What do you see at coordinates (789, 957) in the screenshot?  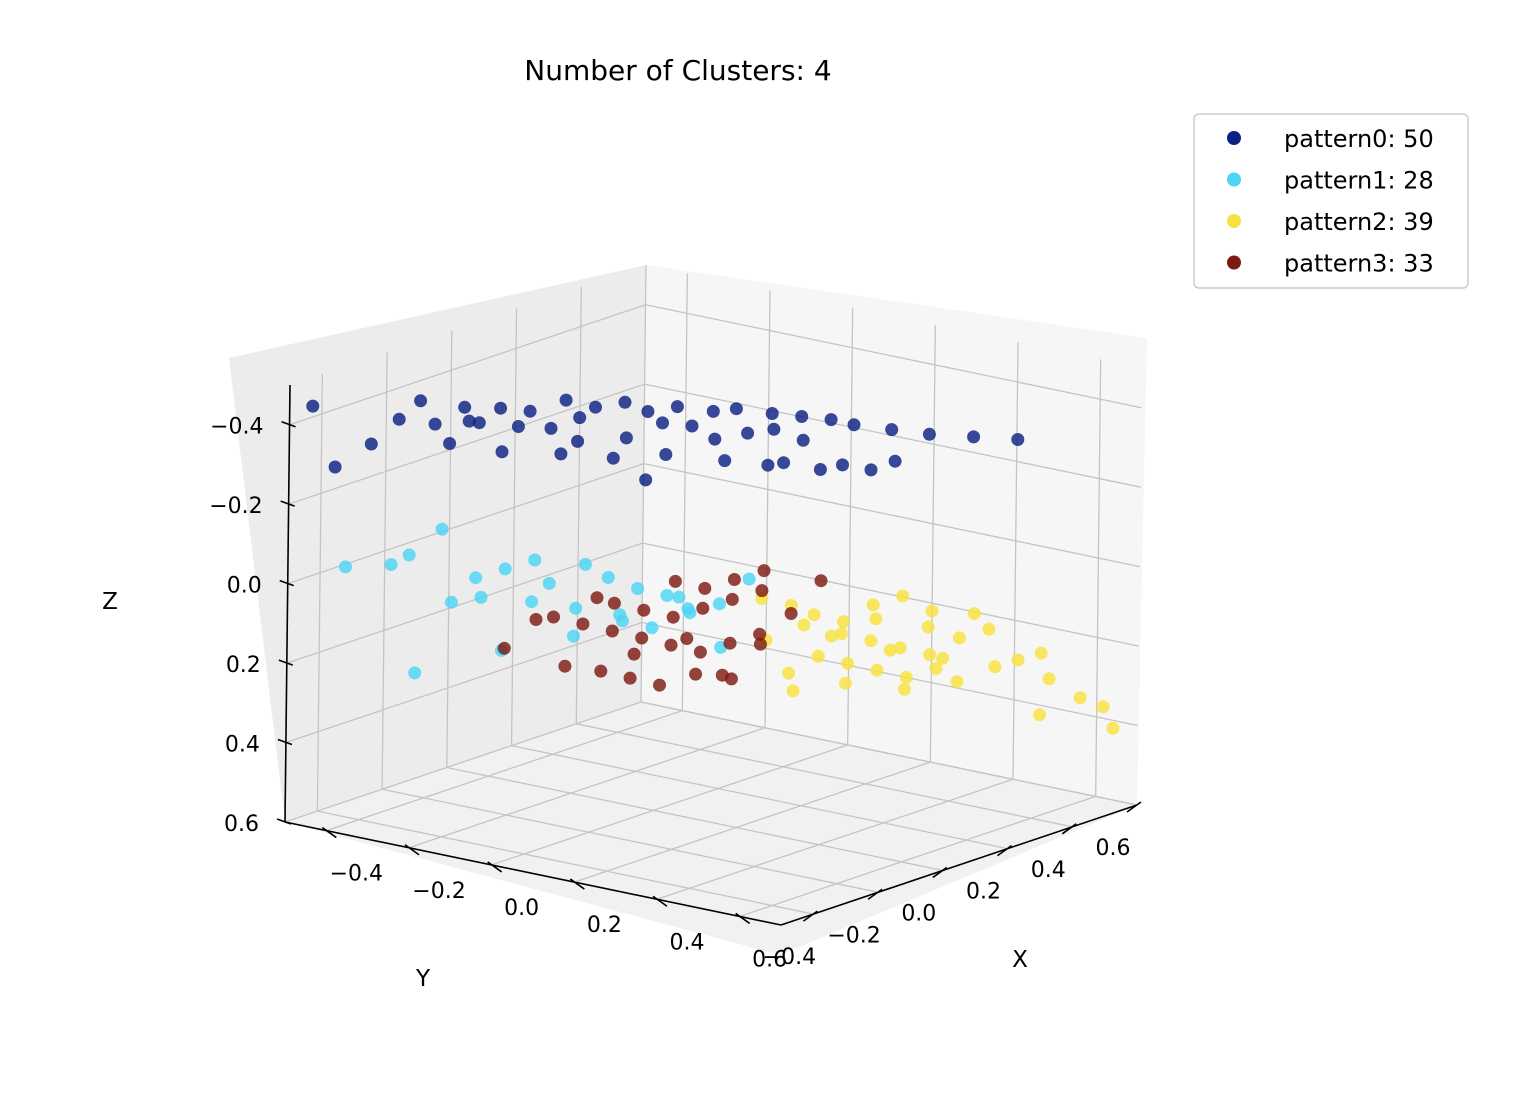 I see `y-tick-label: −0.4` at bounding box center [789, 957].